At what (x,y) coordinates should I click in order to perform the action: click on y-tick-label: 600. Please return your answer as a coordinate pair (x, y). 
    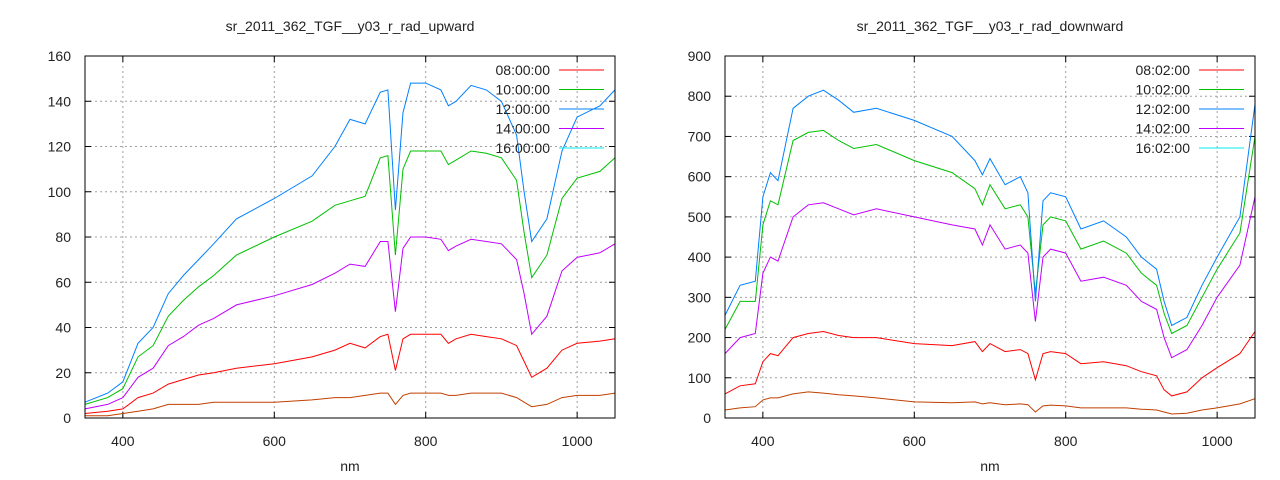
    Looking at the image, I should click on (700, 177).